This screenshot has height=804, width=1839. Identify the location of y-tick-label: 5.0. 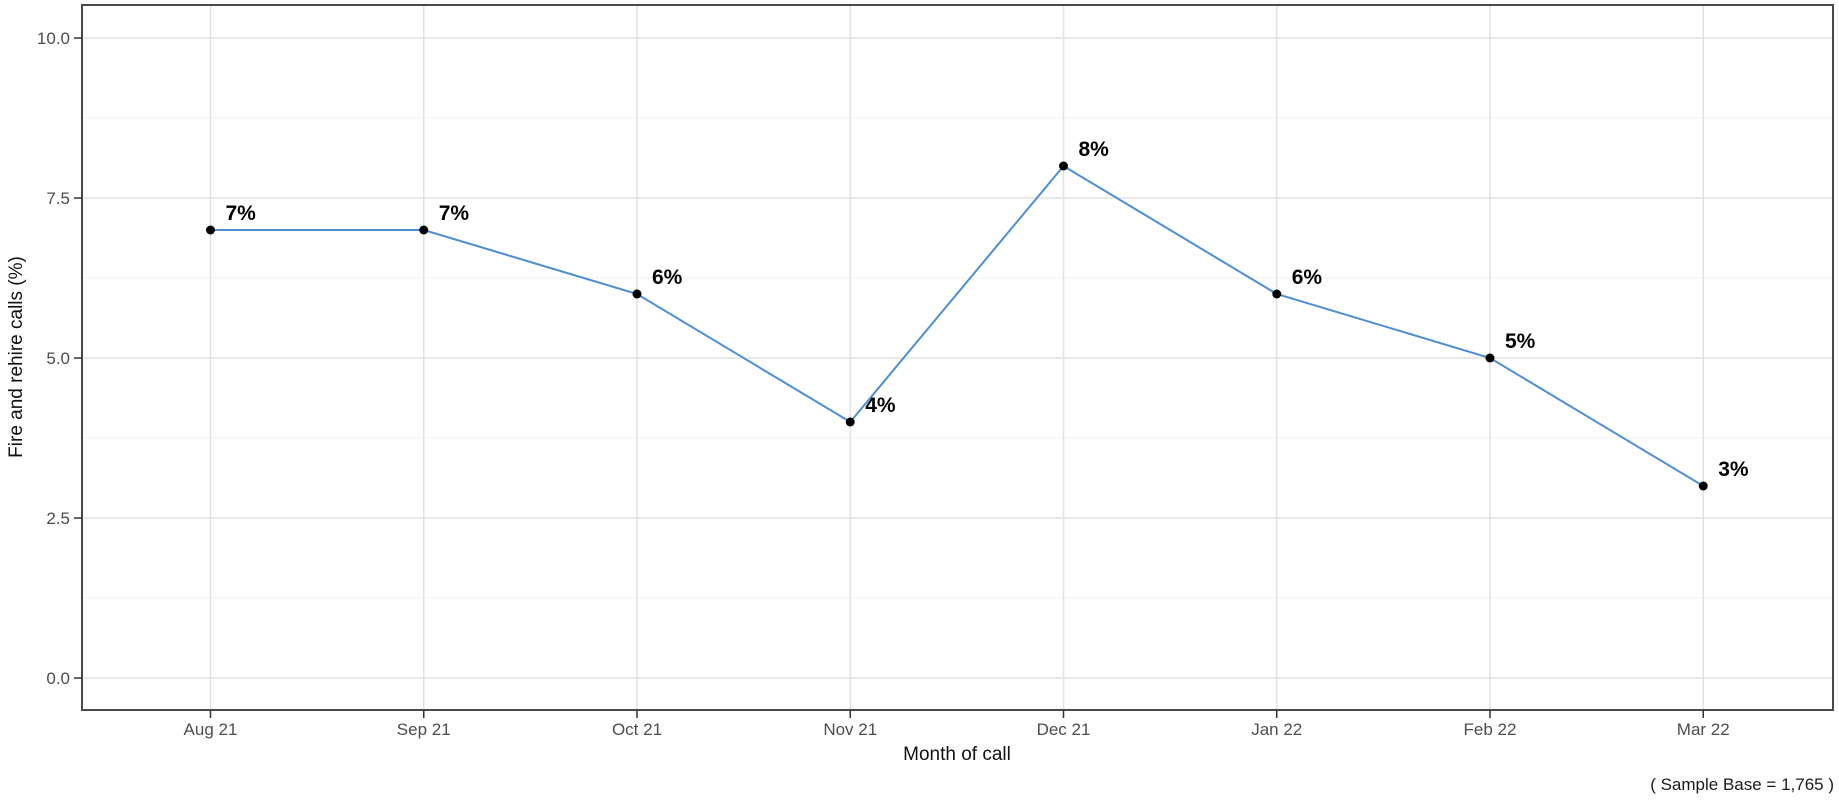
(58, 358).